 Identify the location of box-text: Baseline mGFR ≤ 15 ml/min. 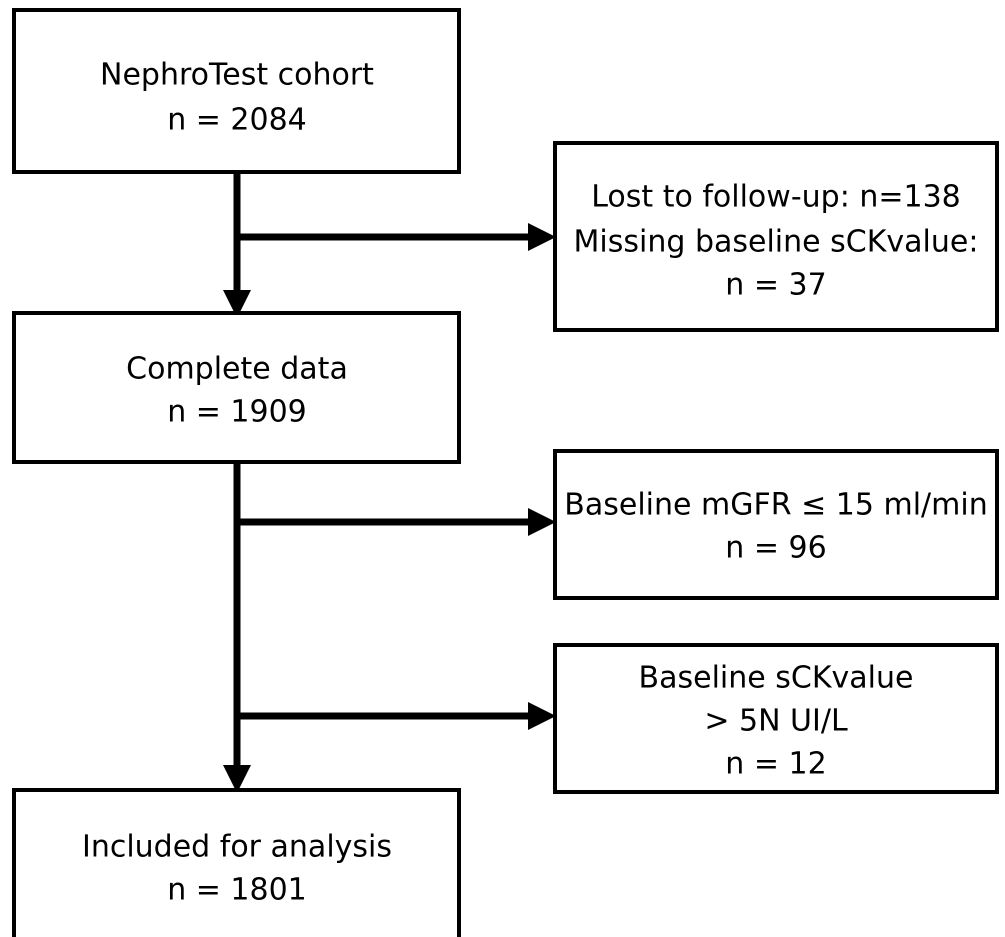
(775, 505).